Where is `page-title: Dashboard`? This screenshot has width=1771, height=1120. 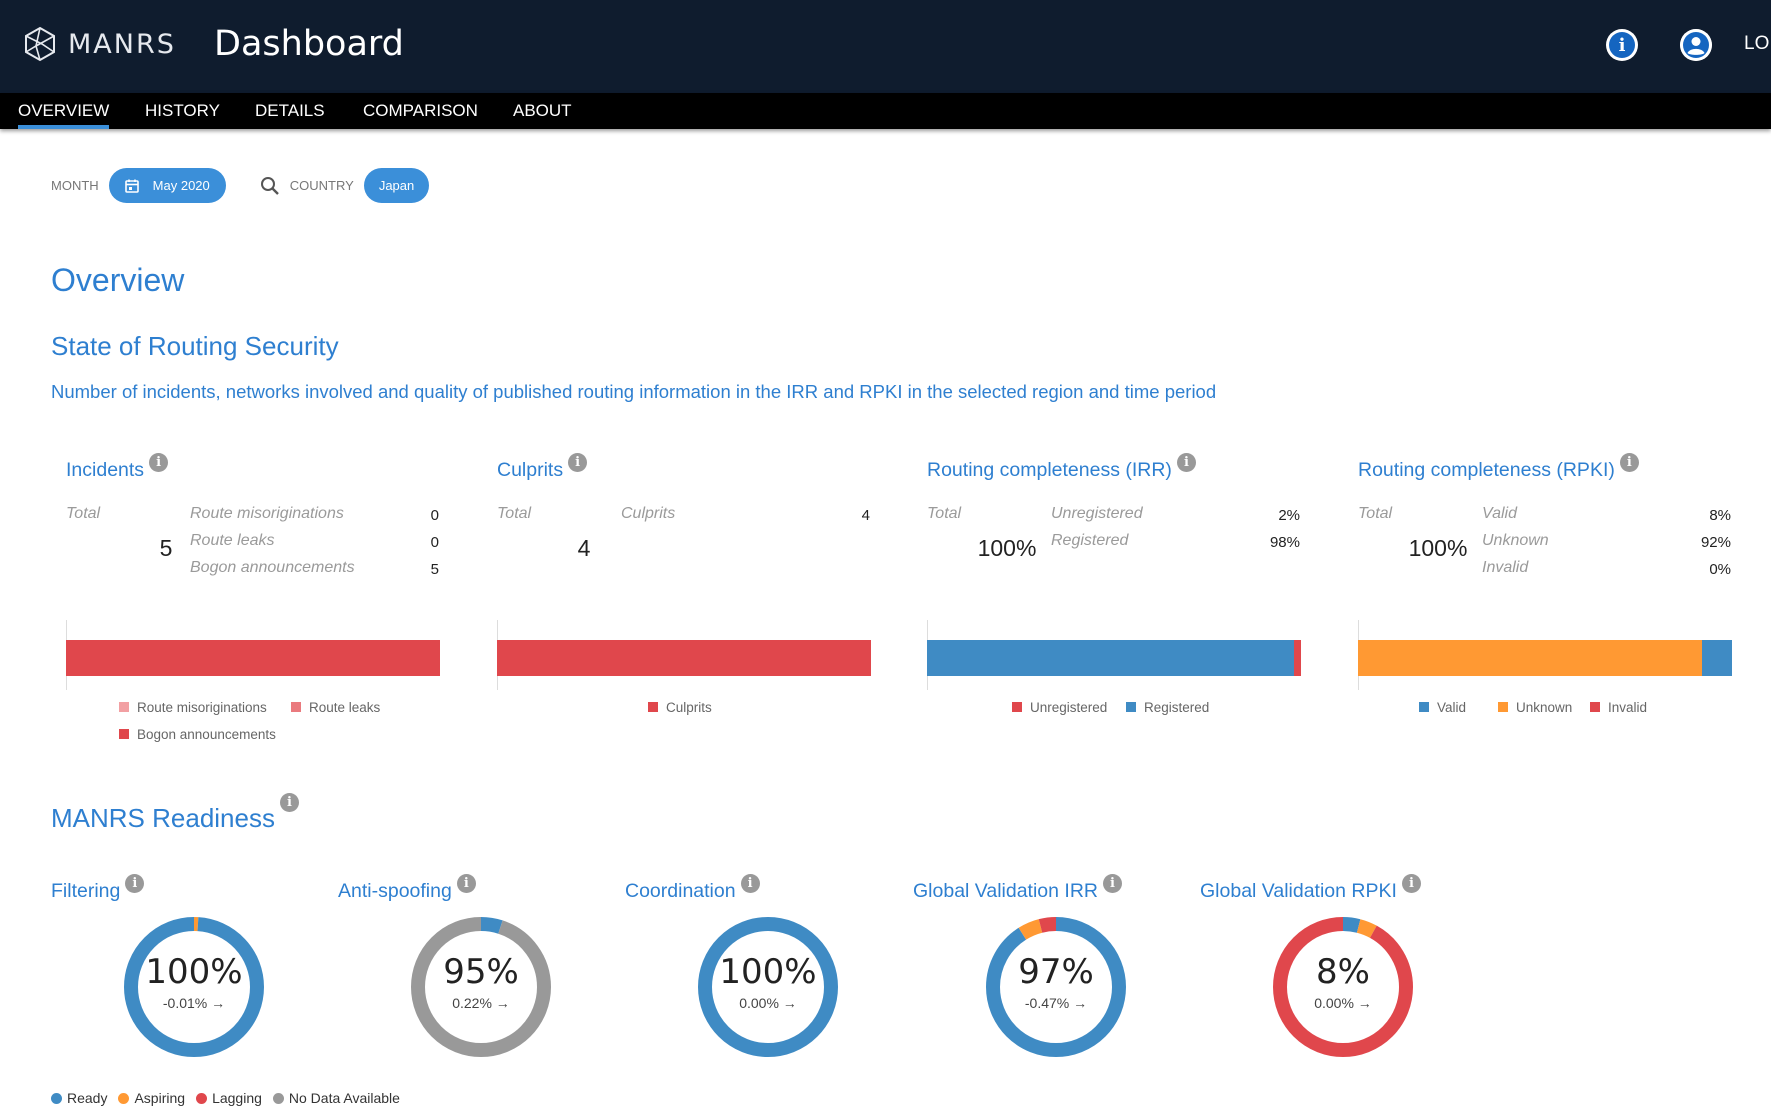
page-title: Dashboard is located at coordinates (309, 44).